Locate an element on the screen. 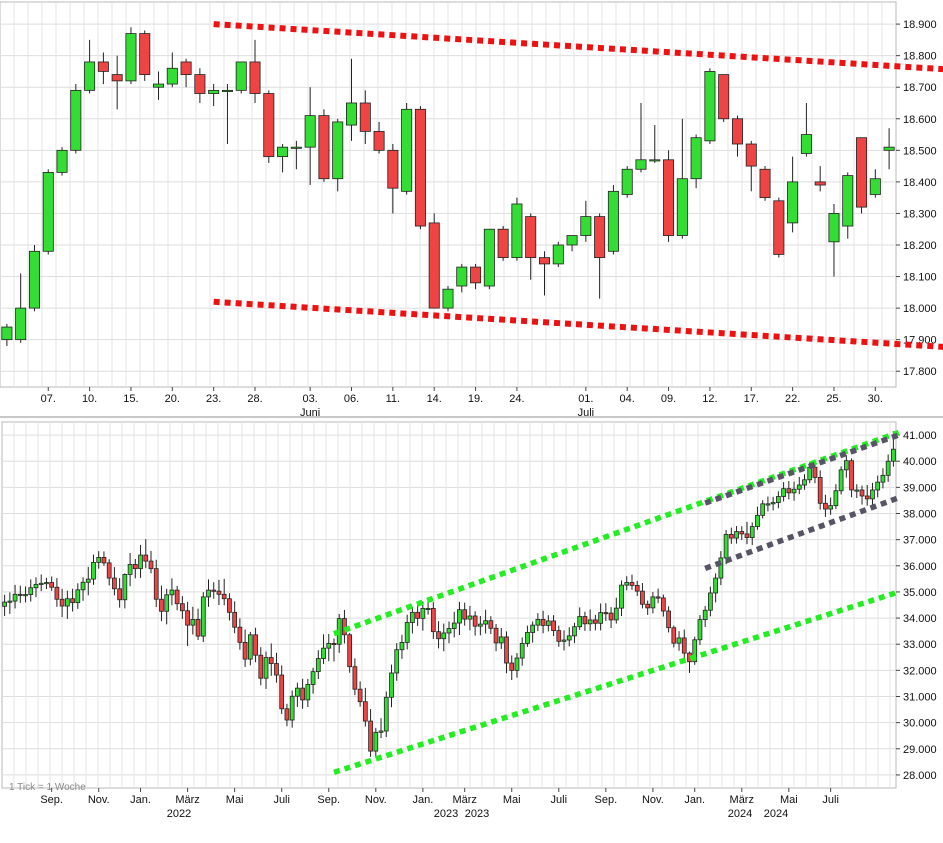 The image size is (943, 843). x-tick-label: 17. is located at coordinates (751, 399).